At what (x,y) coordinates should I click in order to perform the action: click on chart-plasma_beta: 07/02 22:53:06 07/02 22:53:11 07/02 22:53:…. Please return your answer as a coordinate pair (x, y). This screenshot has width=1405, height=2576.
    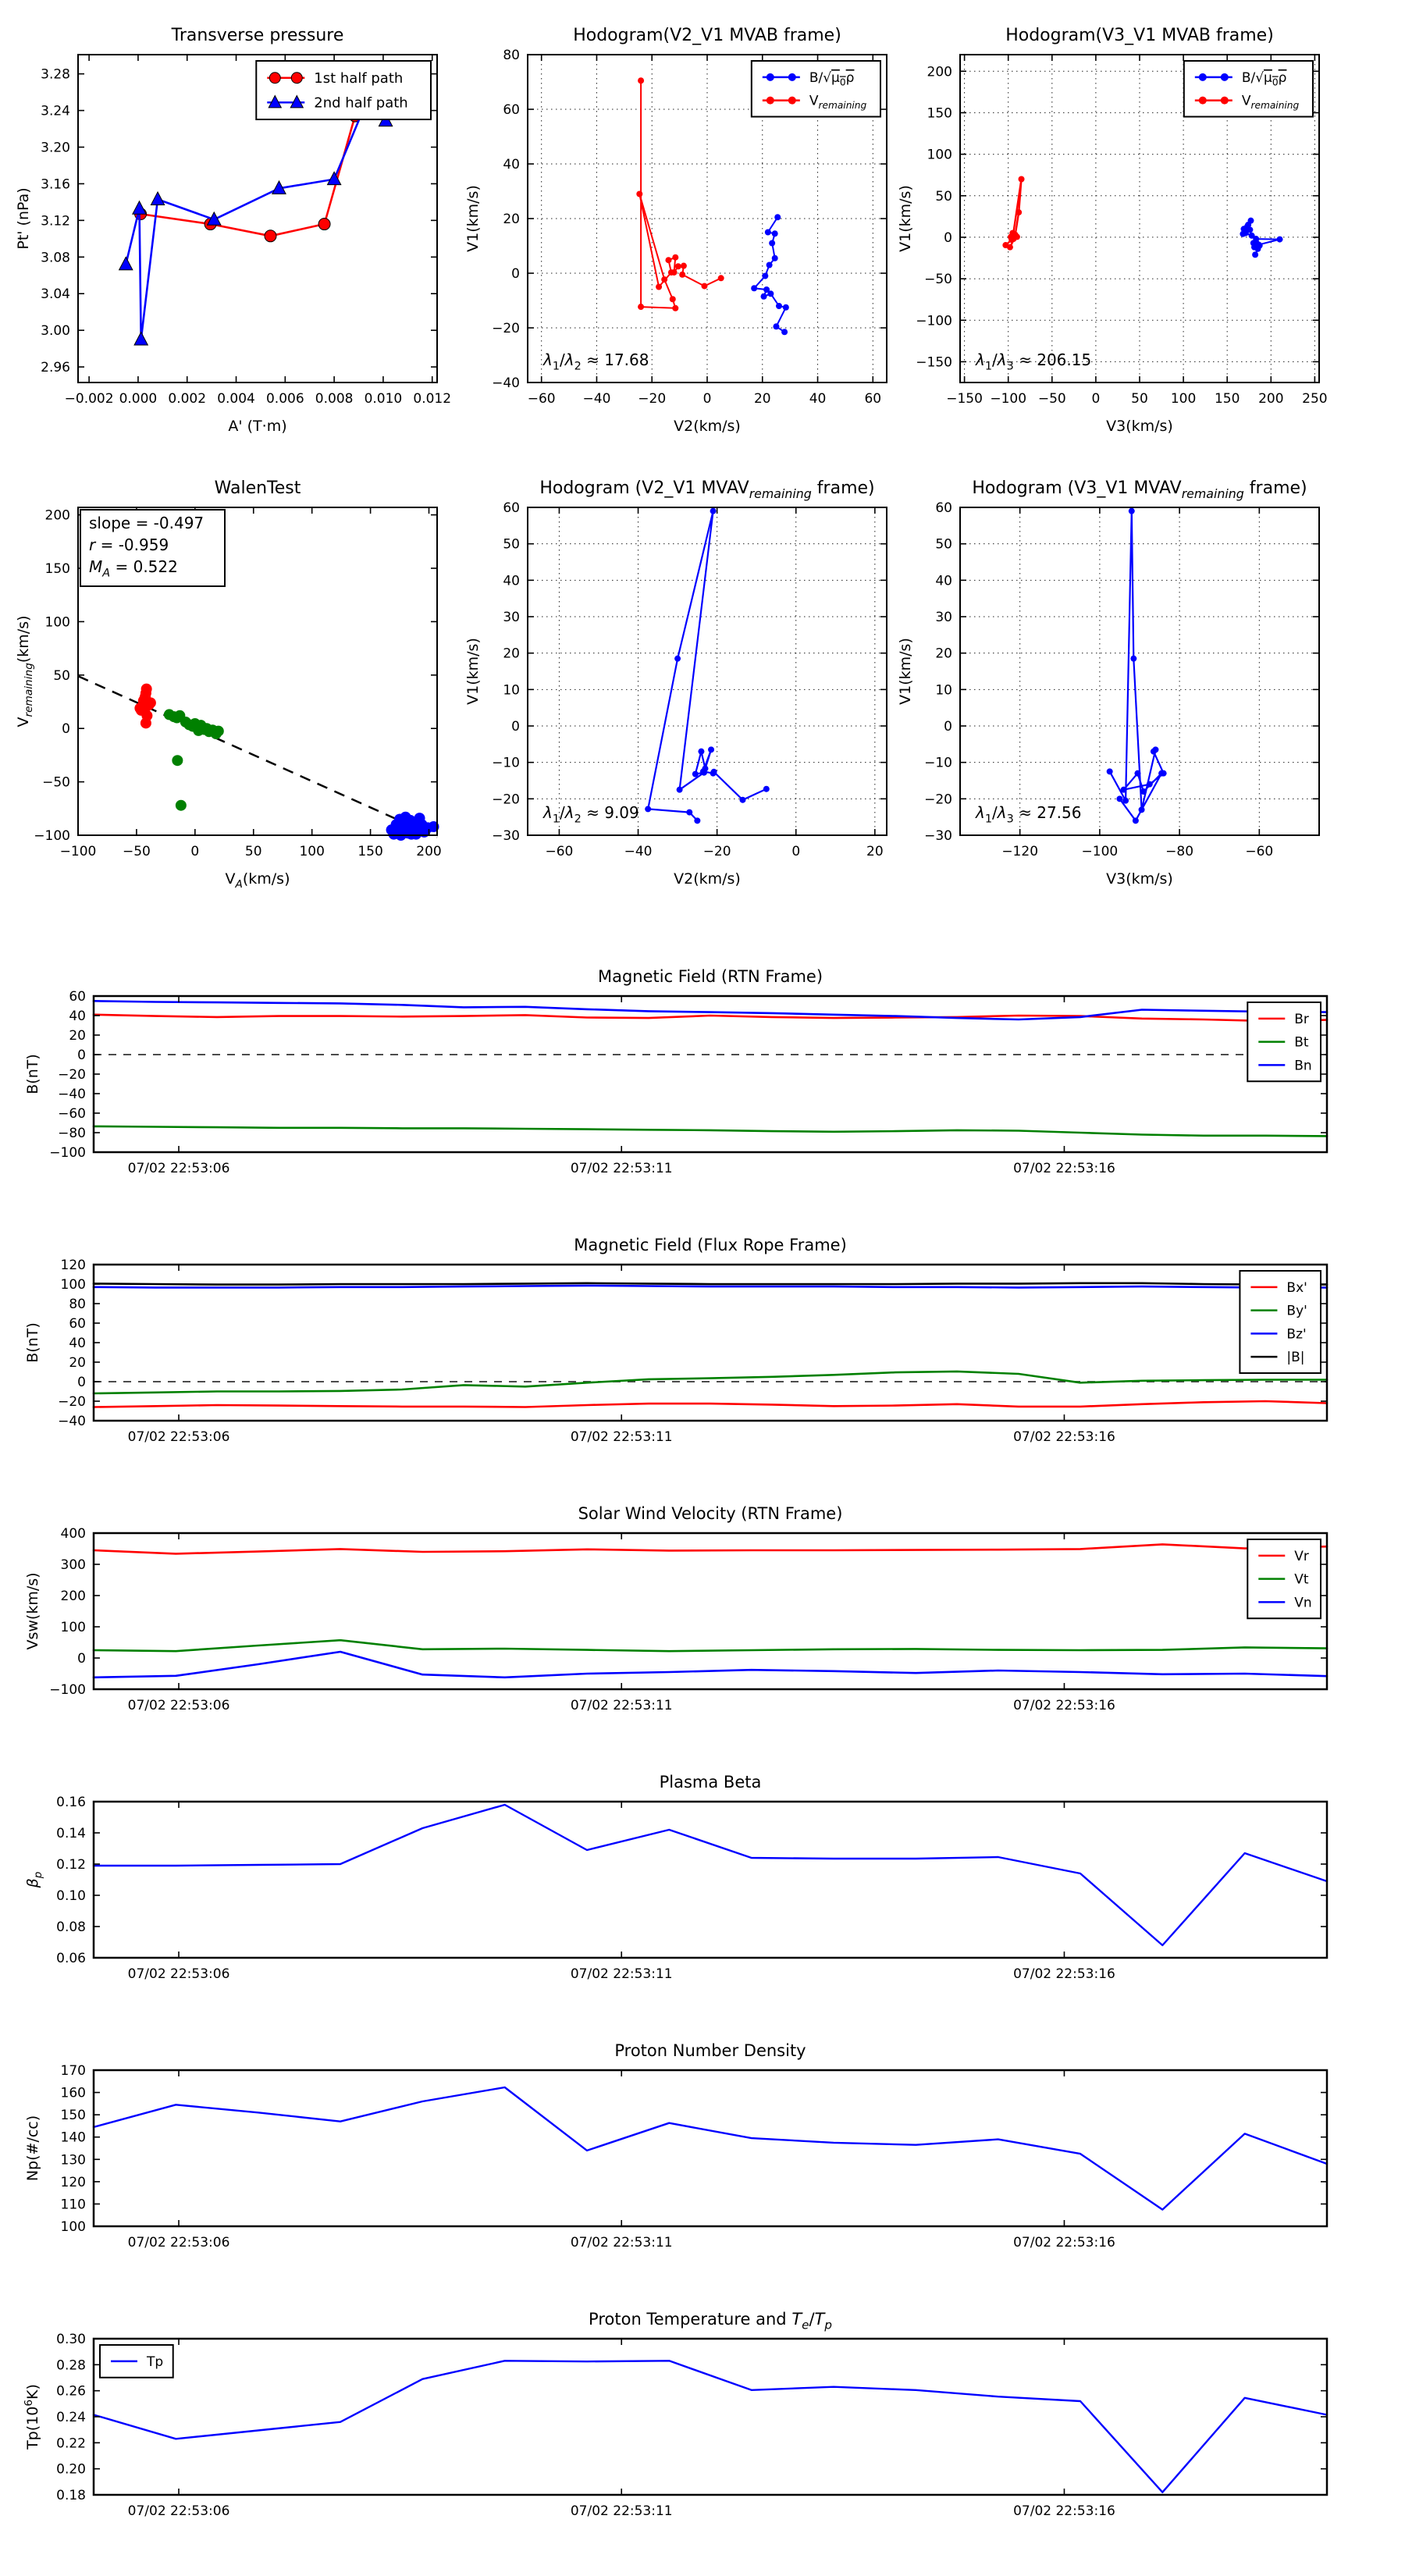
    Looking at the image, I should click on (677, 1877).